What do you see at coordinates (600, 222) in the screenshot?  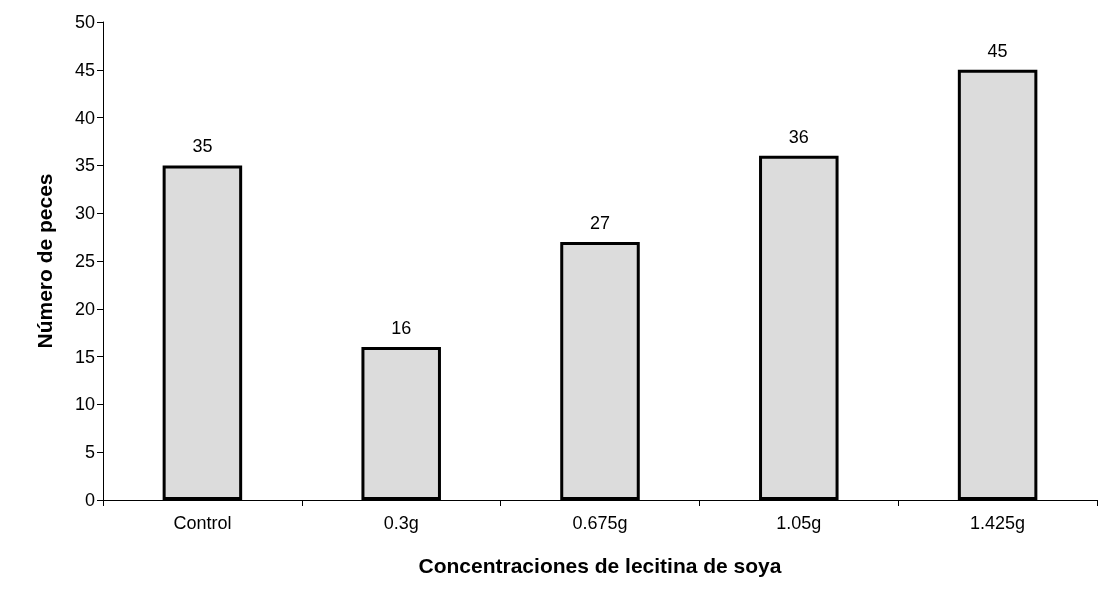 I see `data-label: 27` at bounding box center [600, 222].